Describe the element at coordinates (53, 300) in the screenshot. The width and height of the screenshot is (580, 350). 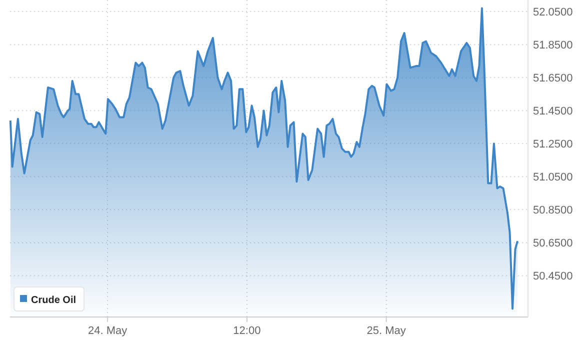
I see `legend-label: Crude Oil` at that location.